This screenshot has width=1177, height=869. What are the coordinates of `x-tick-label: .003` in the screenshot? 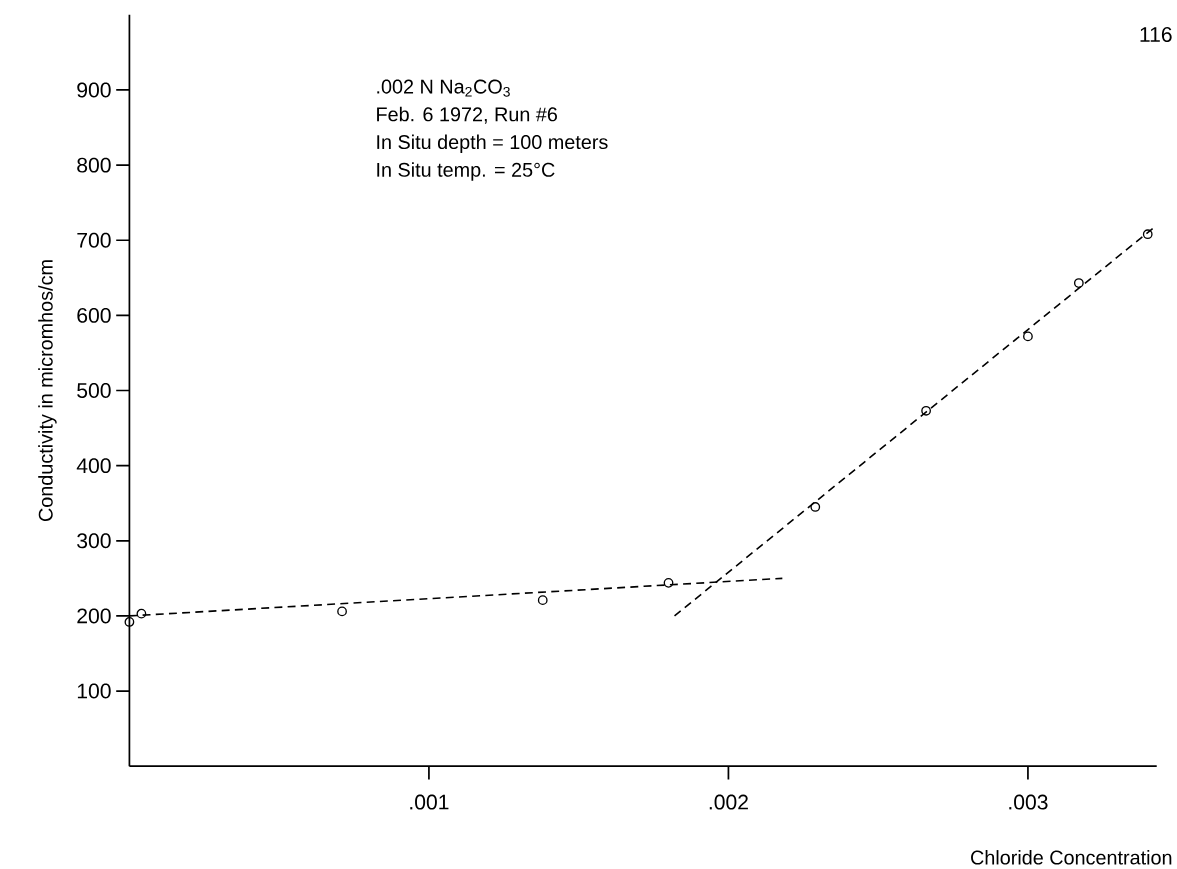 It's located at (1028, 802).